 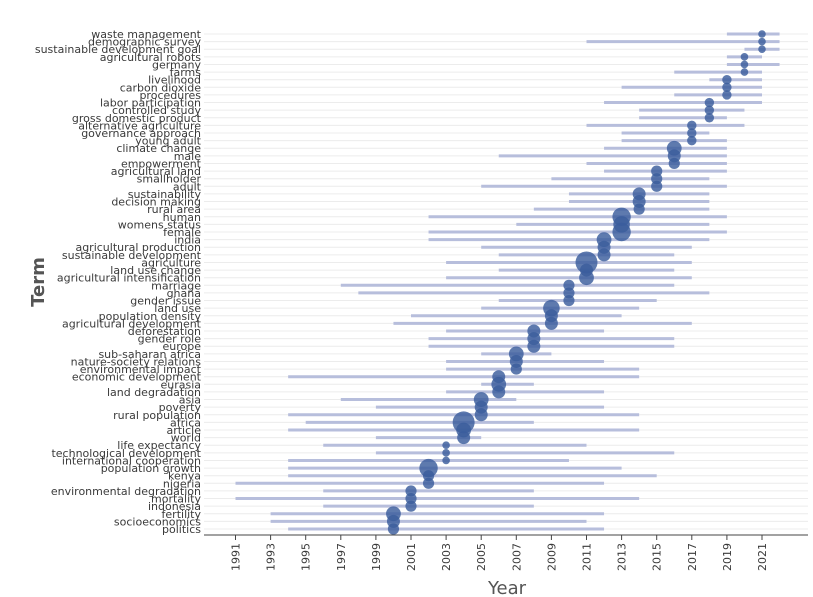 What do you see at coordinates (182, 514) in the screenshot?
I see `term-label: fertility` at bounding box center [182, 514].